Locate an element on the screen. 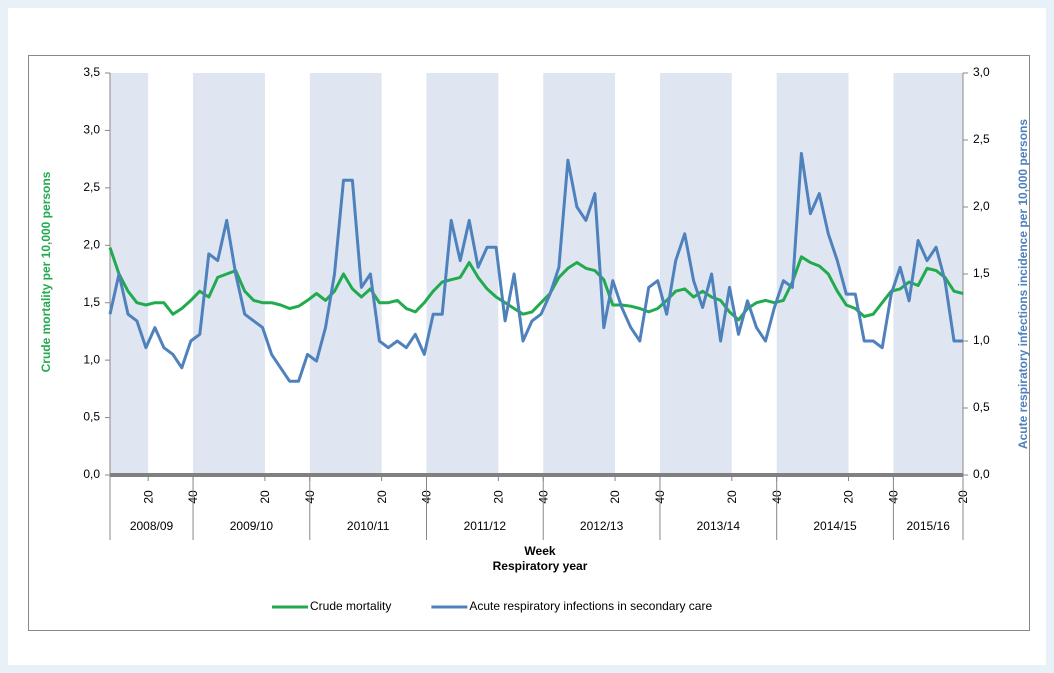 Image resolution: width=1054 pixels, height=673 pixels. y2-tick-label: 1,0 is located at coordinates (981, 340).